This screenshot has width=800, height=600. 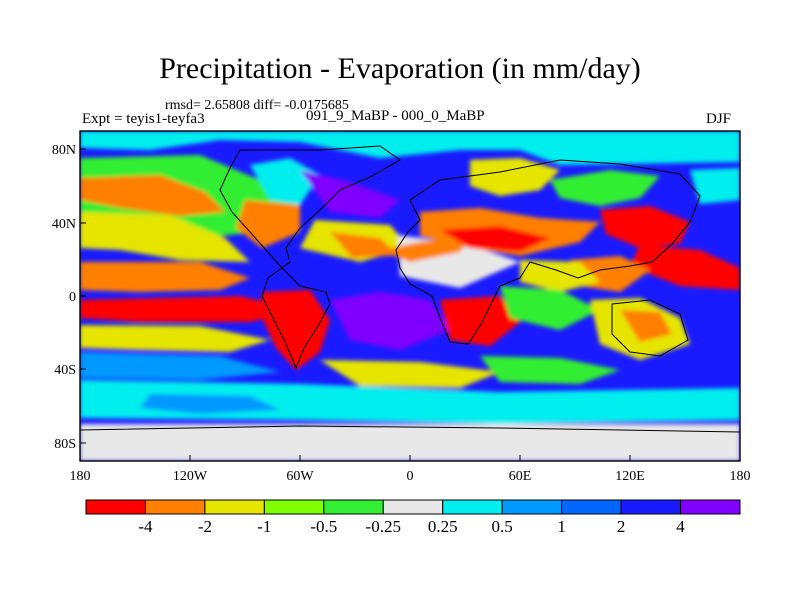 I want to click on colorbar, so click(x=413, y=507).